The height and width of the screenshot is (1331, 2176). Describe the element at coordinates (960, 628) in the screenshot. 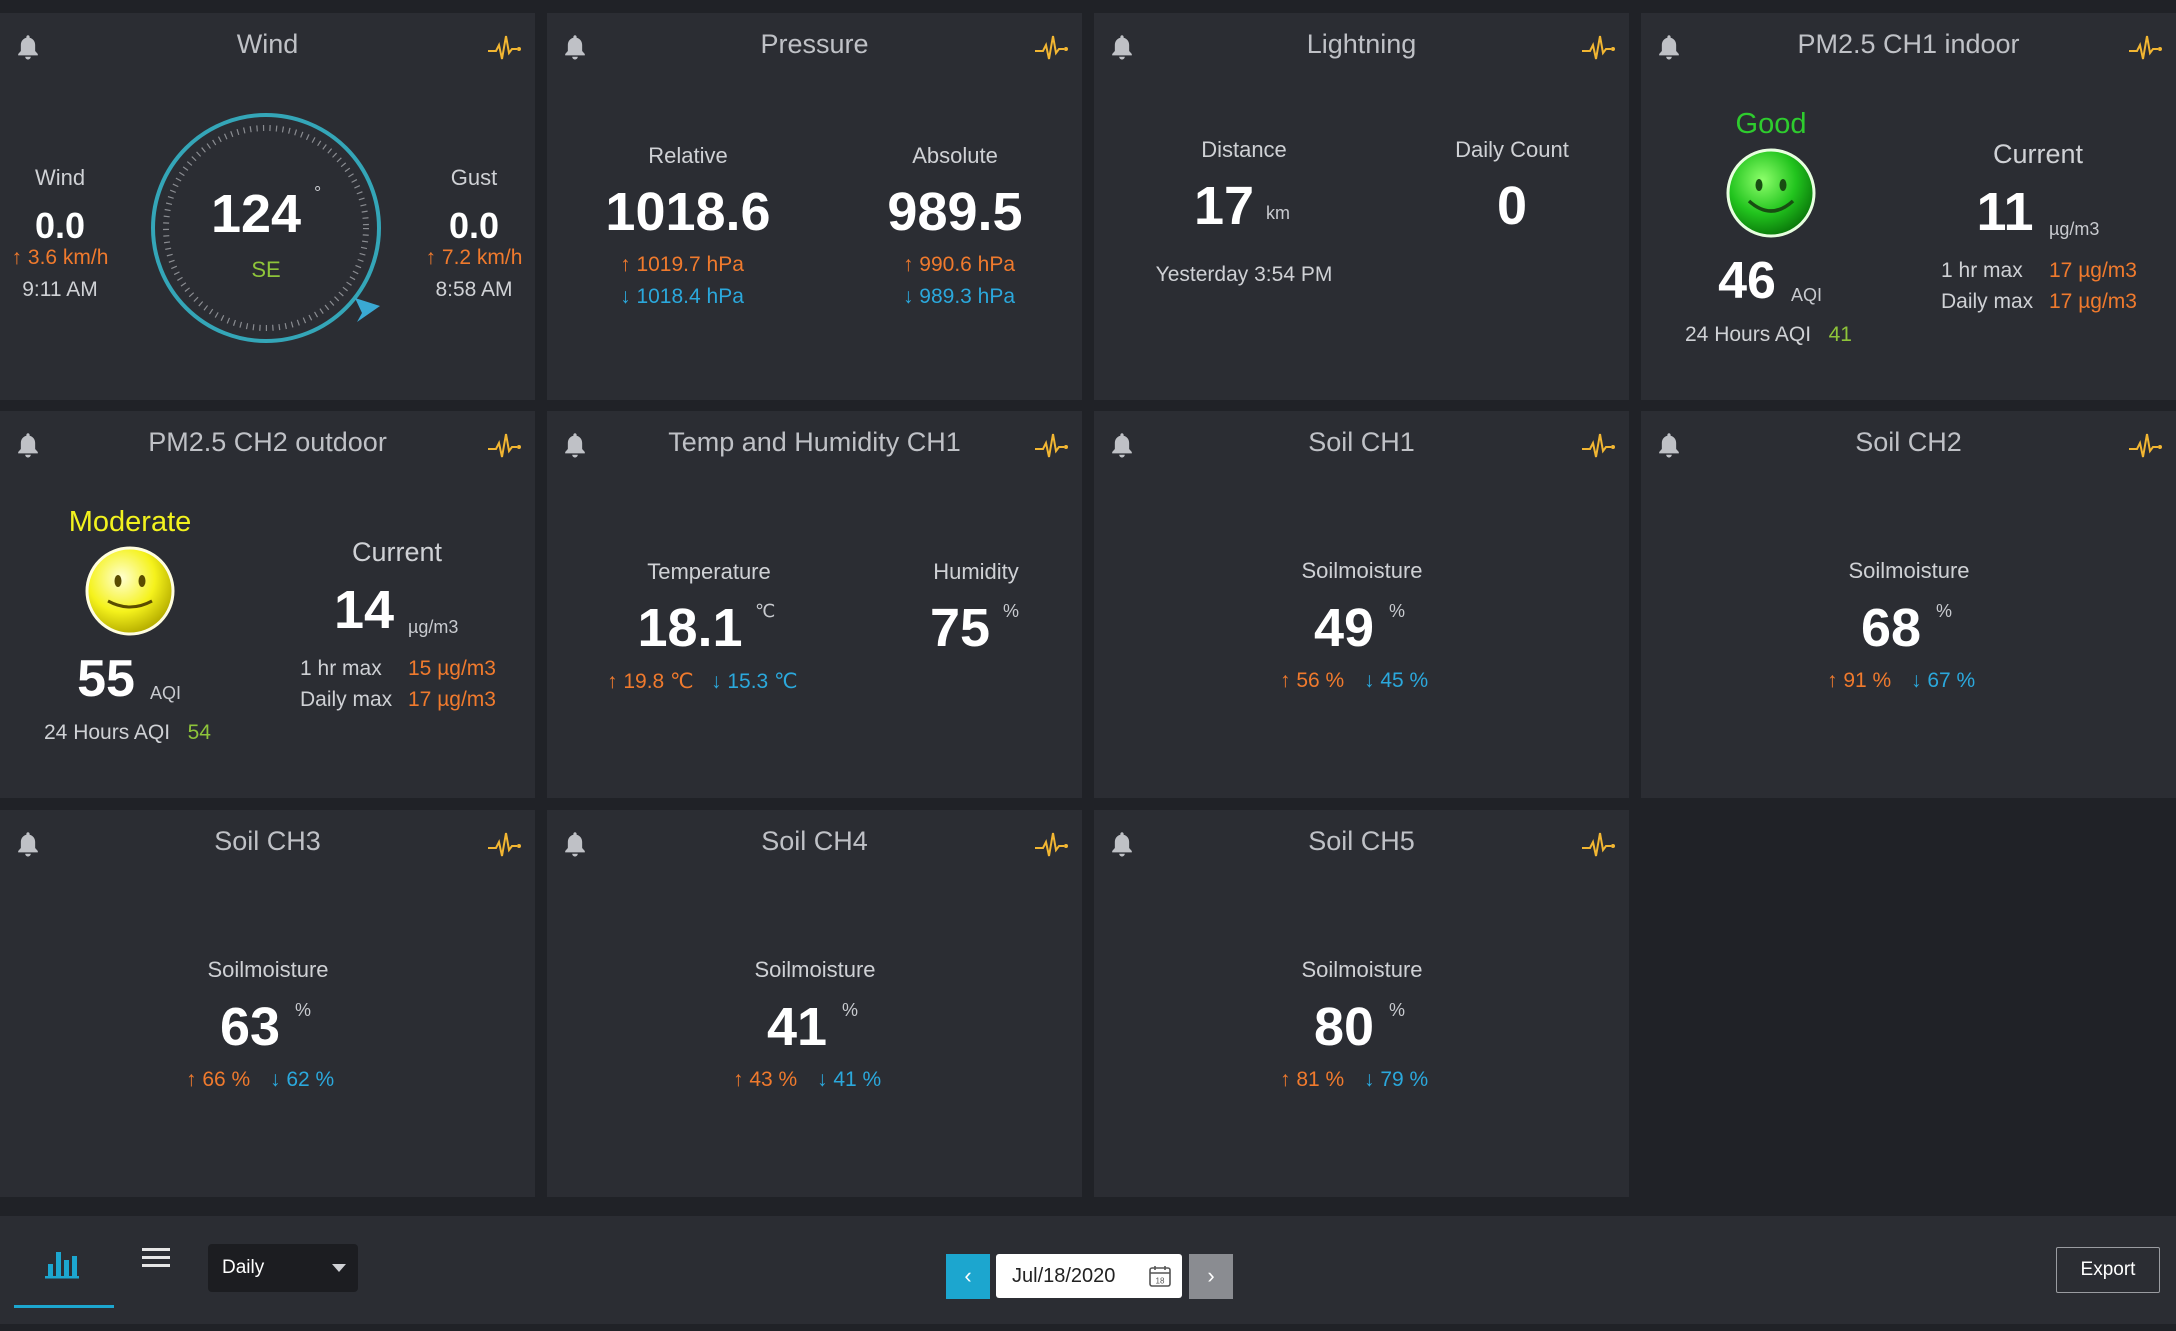

I see `humidity-value: 75` at that location.